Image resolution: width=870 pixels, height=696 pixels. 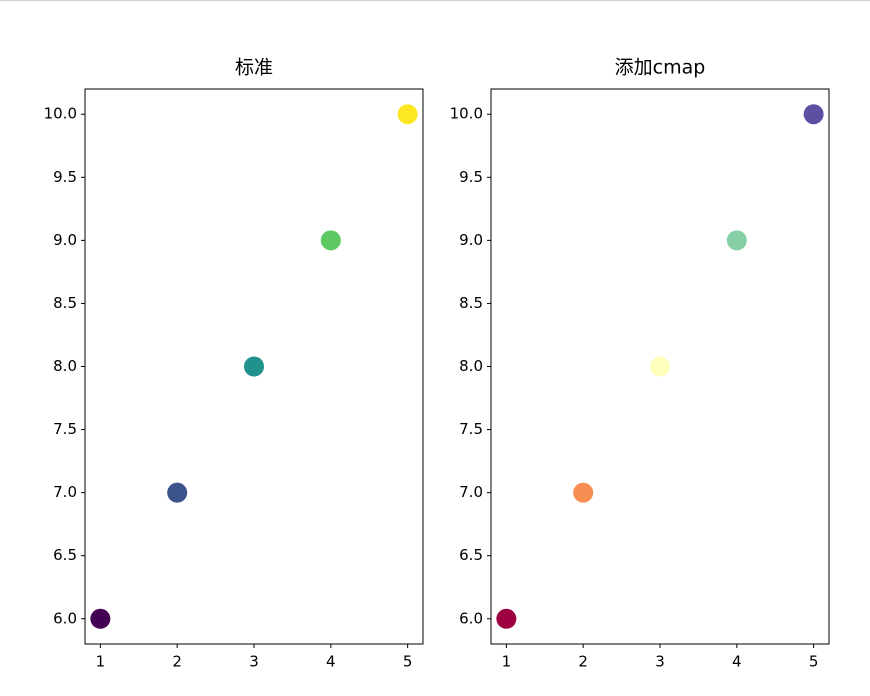 I want to click on chart-title: 标准, so click(x=254, y=68).